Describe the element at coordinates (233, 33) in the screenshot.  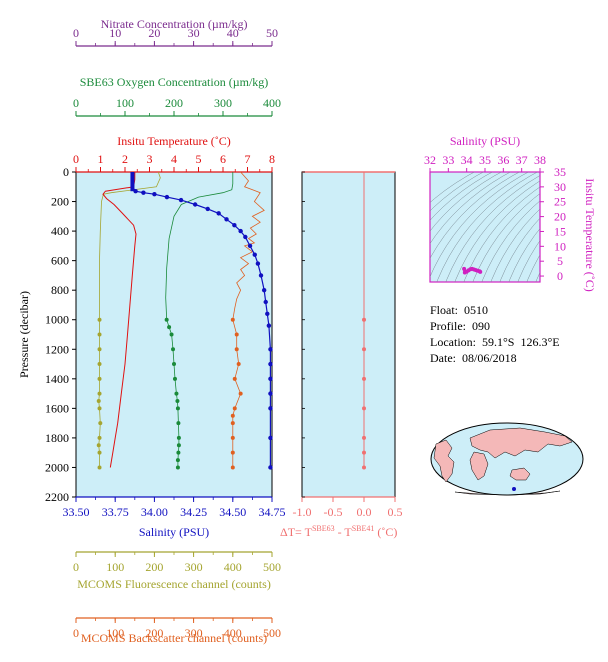
I see `nitrate-tick-label: 40` at that location.